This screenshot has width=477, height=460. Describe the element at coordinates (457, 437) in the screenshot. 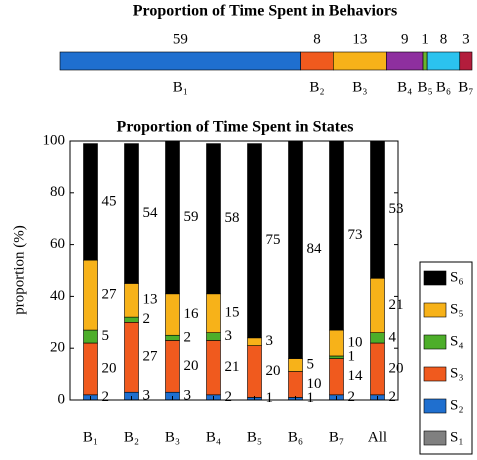

I see `legend-label: S₁` at that location.